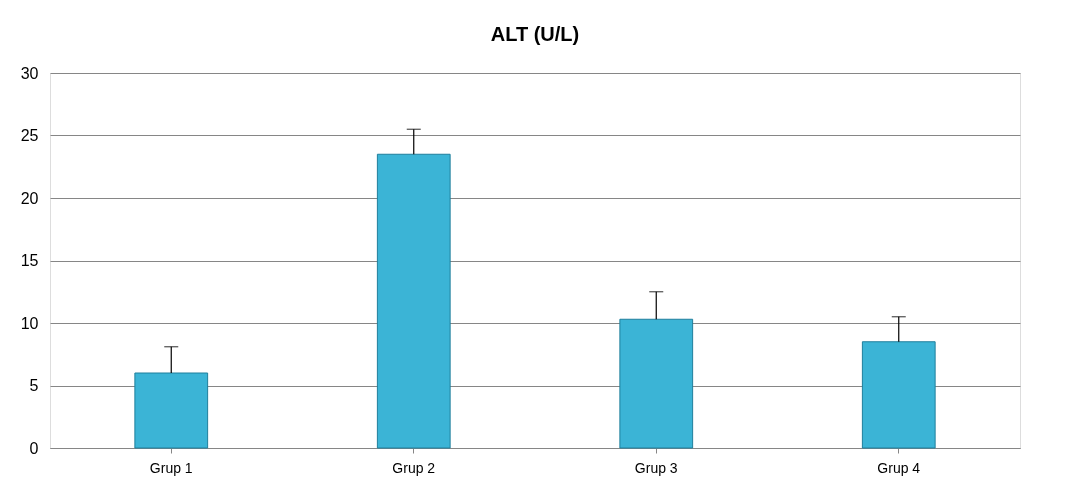  Describe the element at coordinates (171, 467) in the screenshot. I see `x-tick-label: Grup 1` at that location.